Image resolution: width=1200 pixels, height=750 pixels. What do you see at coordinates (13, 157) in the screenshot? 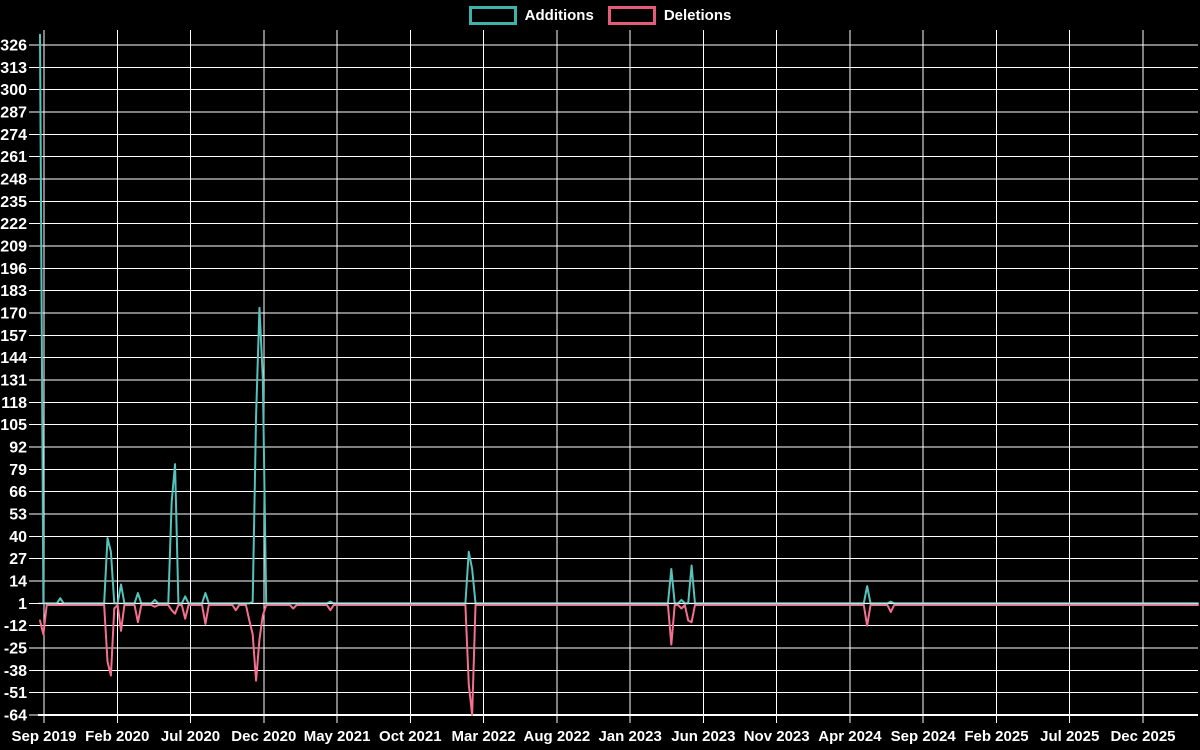
I see `y-tick-label: 261` at bounding box center [13, 157].